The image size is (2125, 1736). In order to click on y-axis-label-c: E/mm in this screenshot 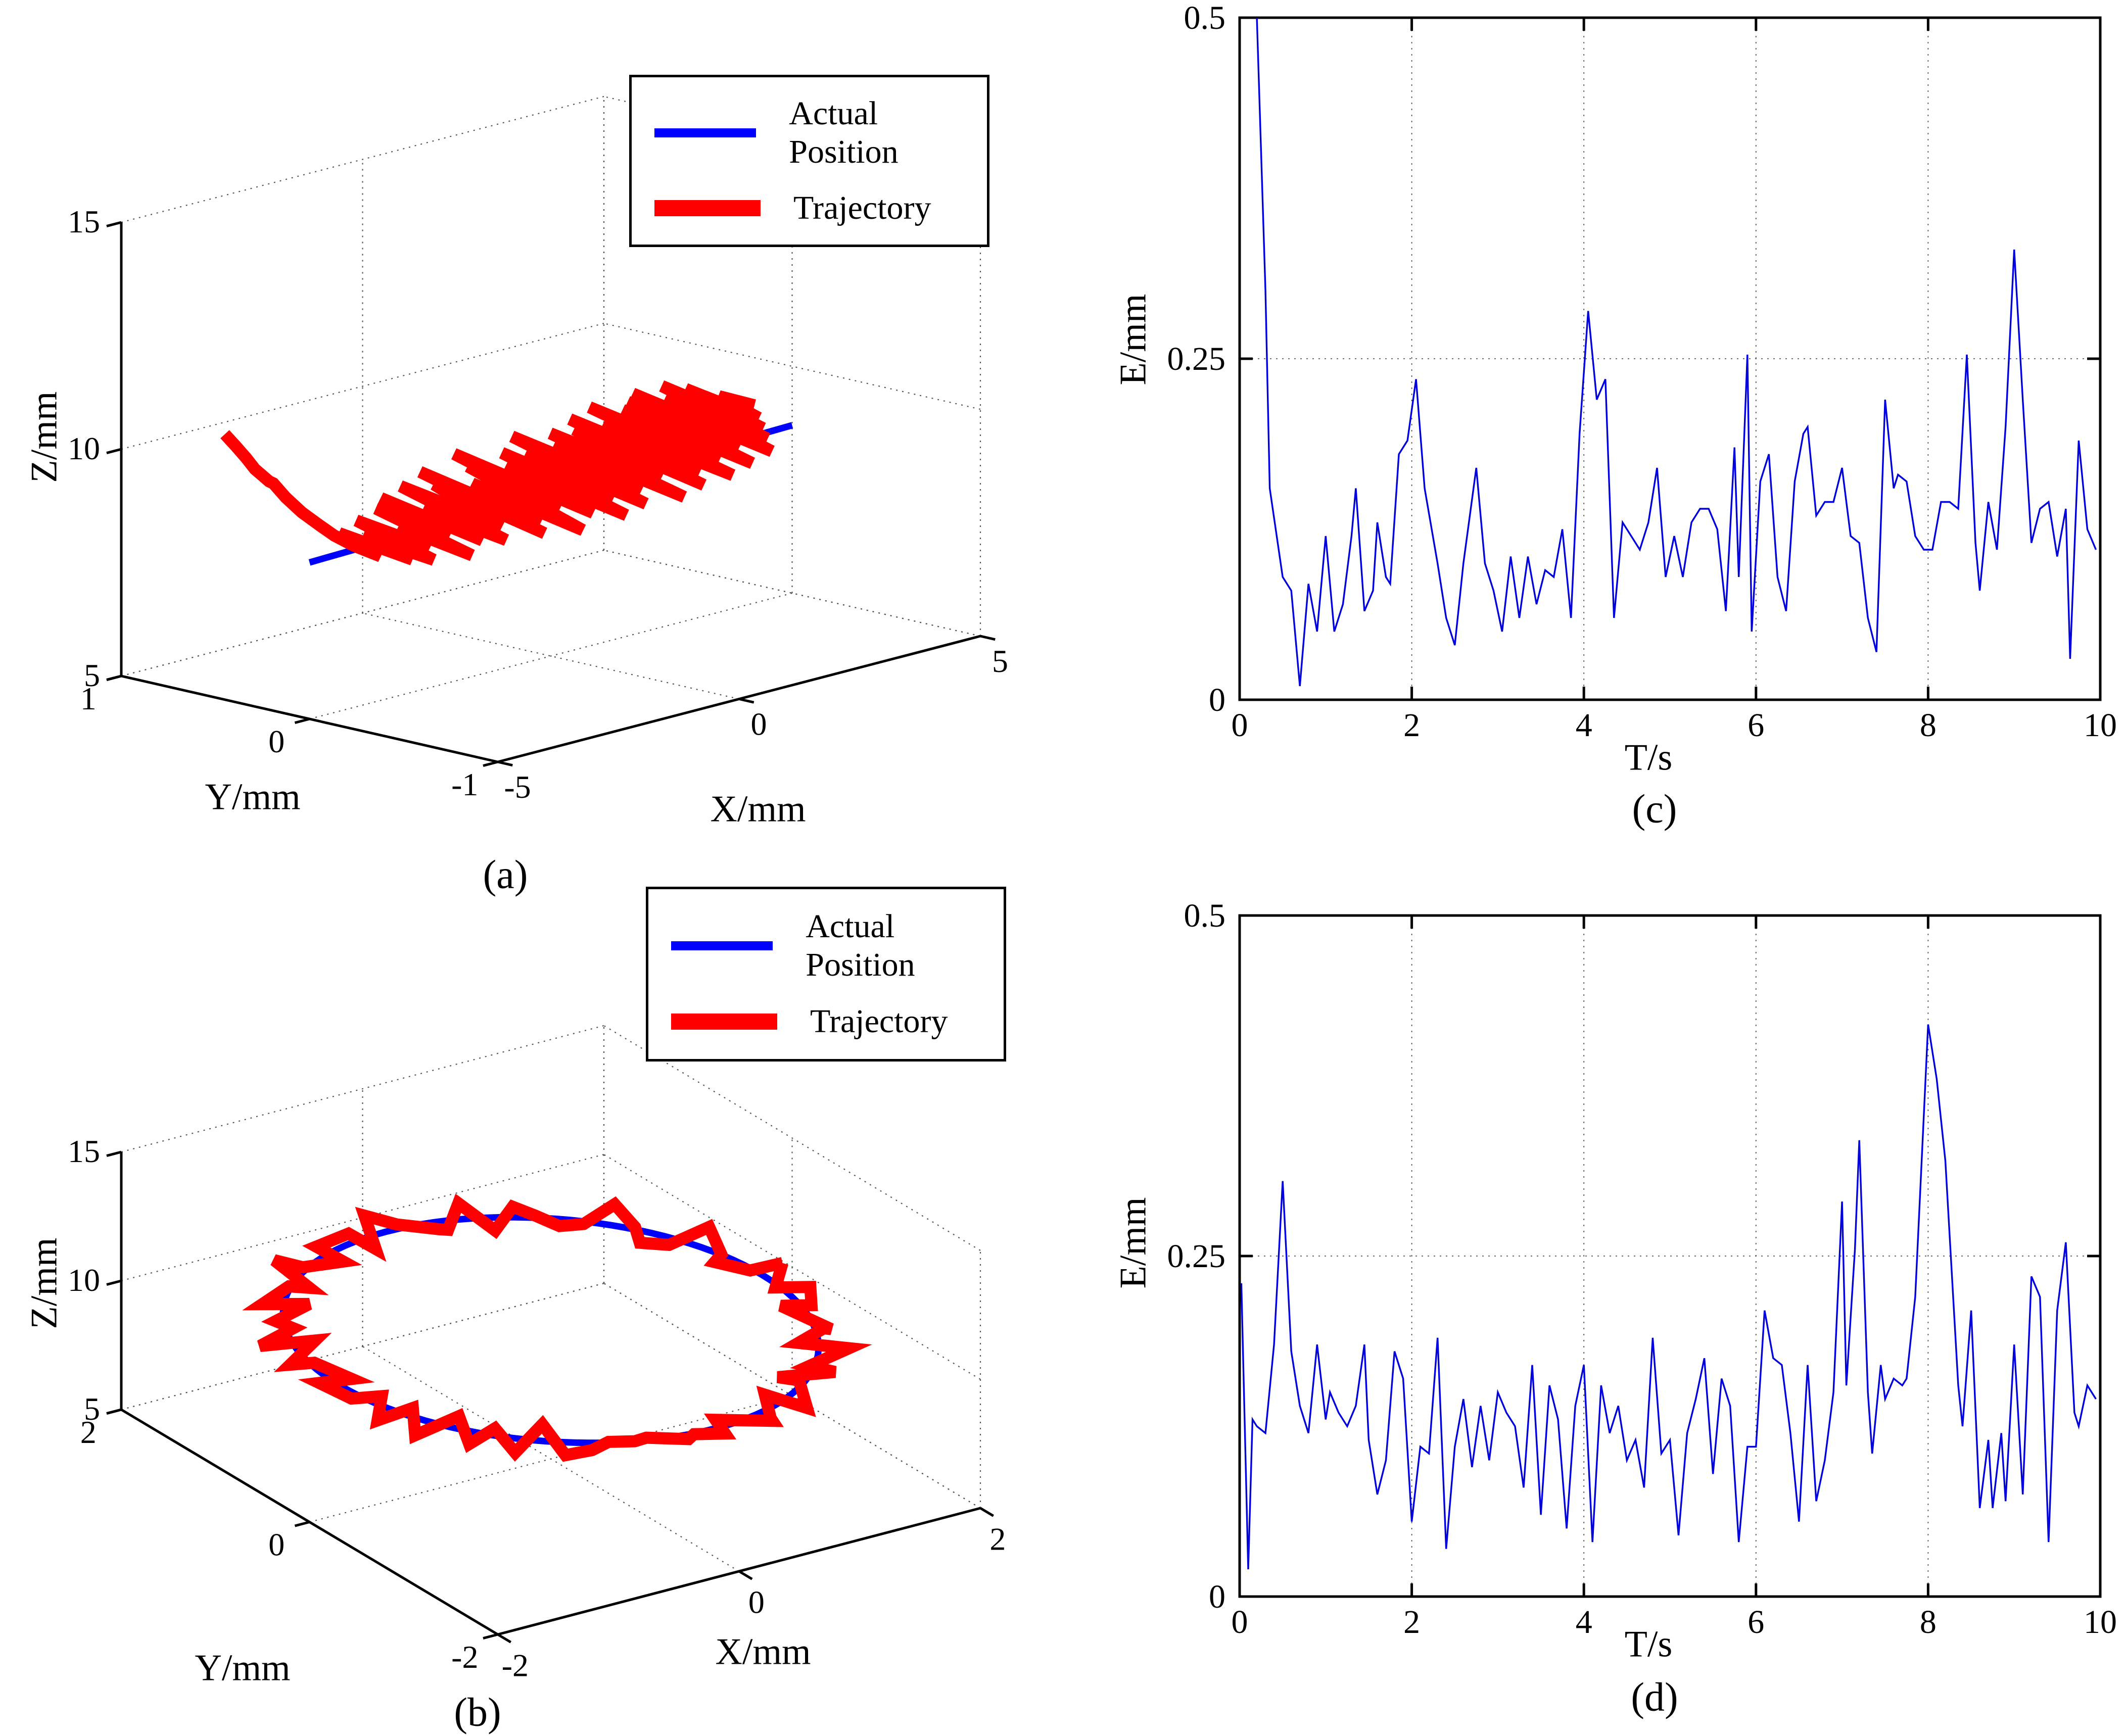, I will do `click(1133, 339)`.